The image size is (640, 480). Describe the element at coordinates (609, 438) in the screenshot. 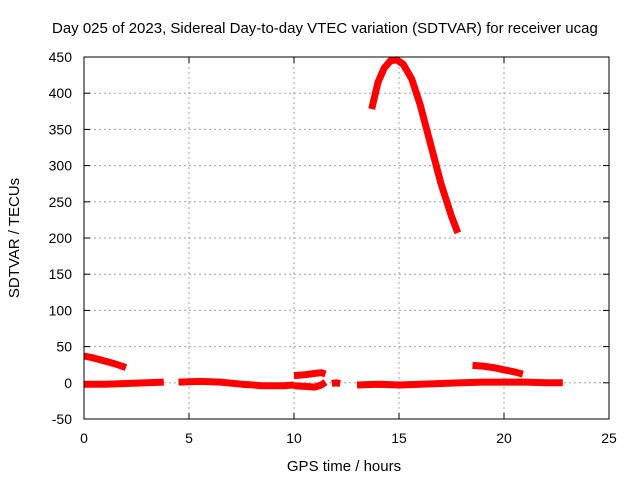

I see `x-tick-label: 25` at that location.